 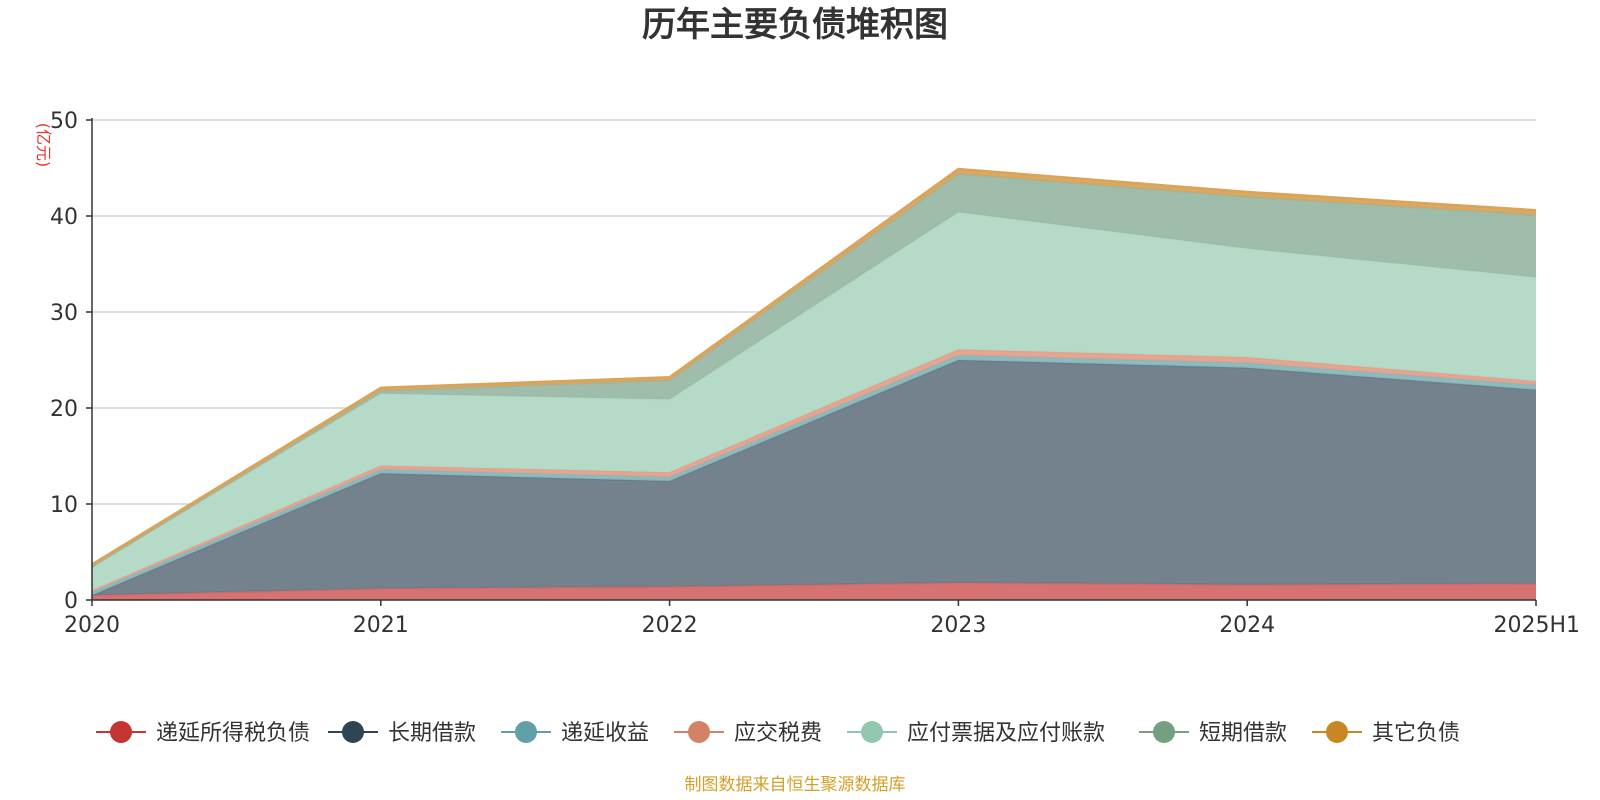 What do you see at coordinates (1536, 625) in the screenshot?
I see `x-tick-label: 2025H1` at bounding box center [1536, 625].